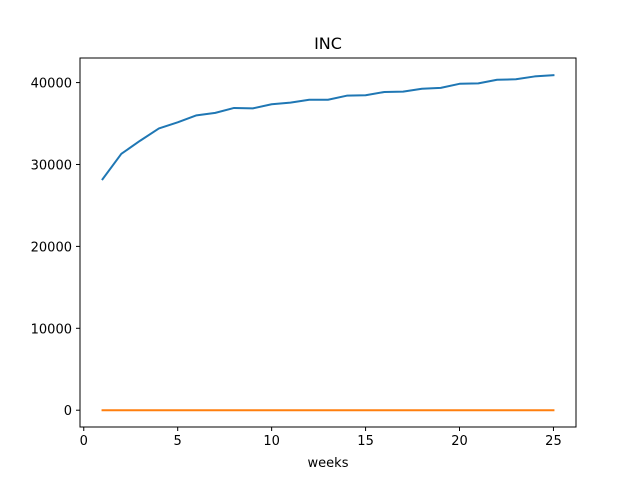  Describe the element at coordinates (328, 463) in the screenshot. I see `x-axis-label: weeks` at that location.